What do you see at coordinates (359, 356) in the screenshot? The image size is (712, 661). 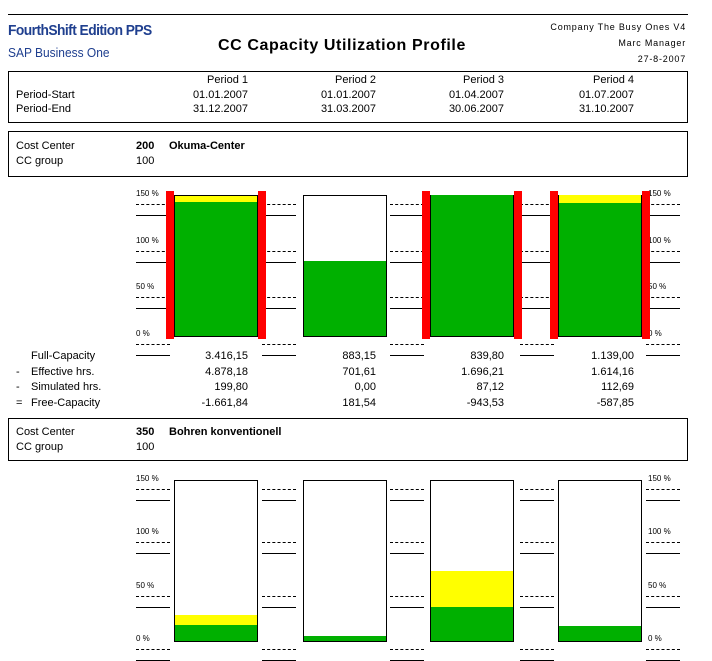 I see `metric-value: 883,15` at bounding box center [359, 356].